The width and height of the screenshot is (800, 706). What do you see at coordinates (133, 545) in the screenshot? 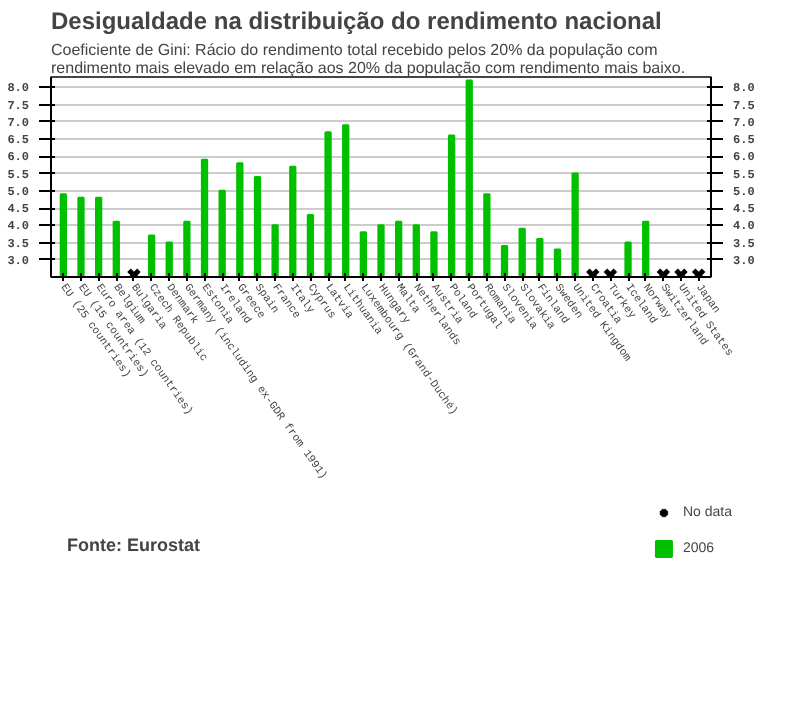
I see `source-note: Fonte: Eurostat` at bounding box center [133, 545].